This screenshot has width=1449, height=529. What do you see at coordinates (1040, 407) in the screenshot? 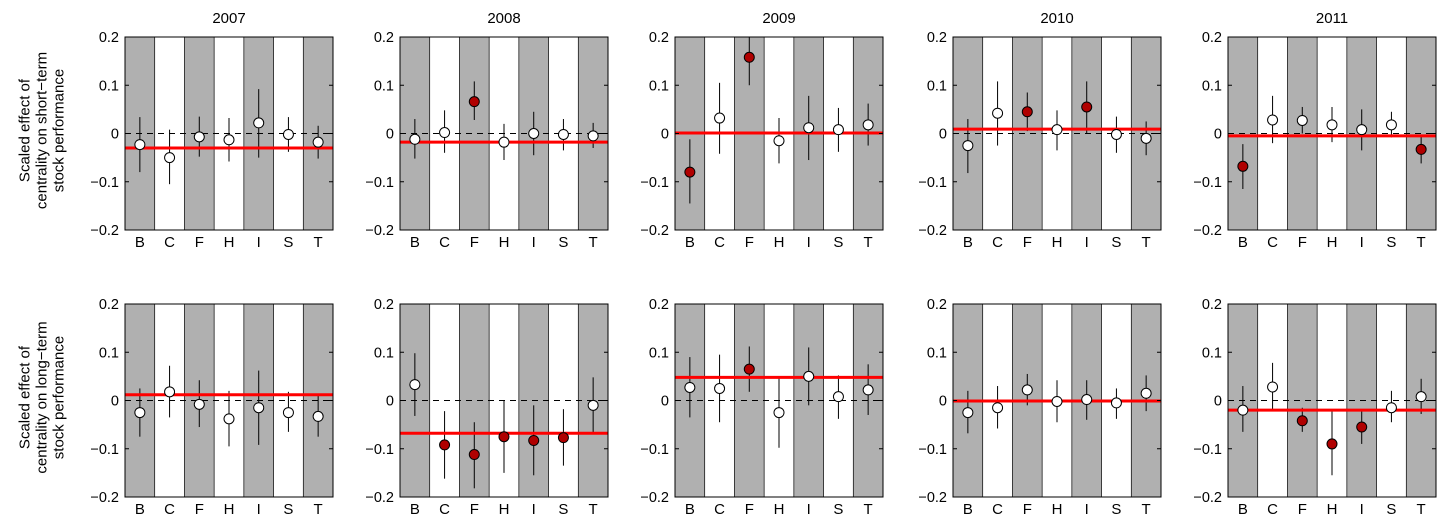
I see `chart-panel-9: −0.2 −0.1 0 0.1 0.2 B C F H I S T` at bounding box center [1040, 407].